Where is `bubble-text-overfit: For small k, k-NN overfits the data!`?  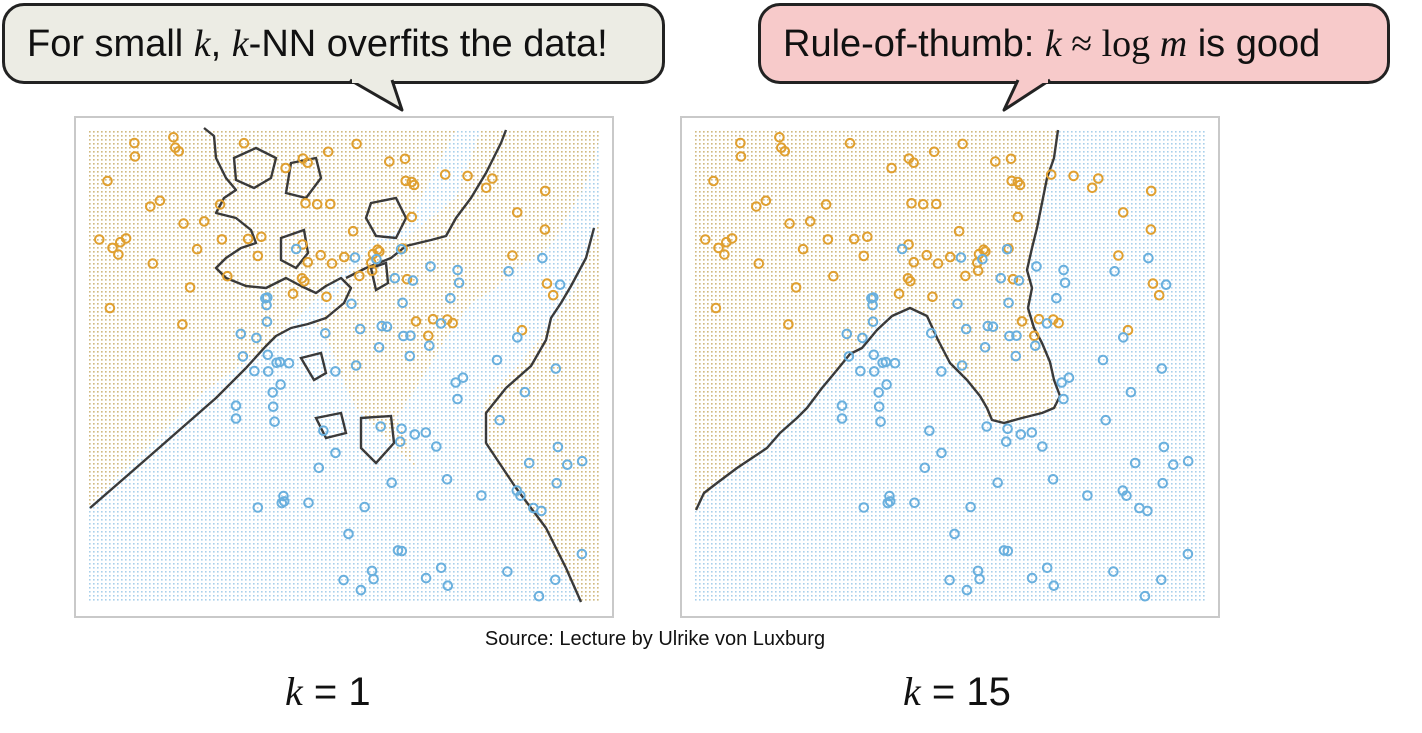
bubble-text-overfit: For small k, k-NN overfits the data! is located at coordinates (317, 44).